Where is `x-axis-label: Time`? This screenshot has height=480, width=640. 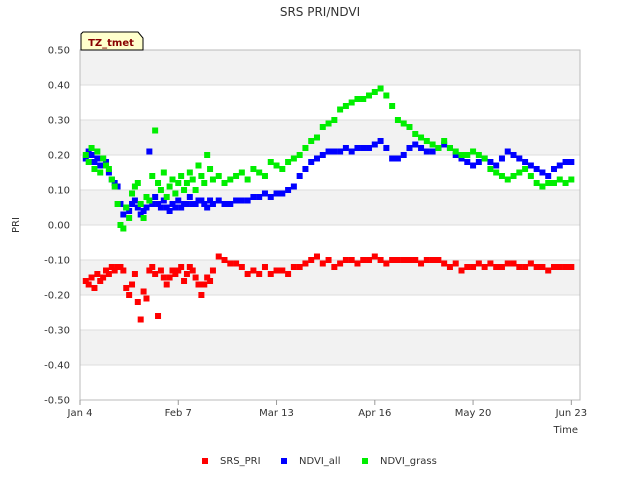
x-axis-label: Time is located at coordinates (565, 430).